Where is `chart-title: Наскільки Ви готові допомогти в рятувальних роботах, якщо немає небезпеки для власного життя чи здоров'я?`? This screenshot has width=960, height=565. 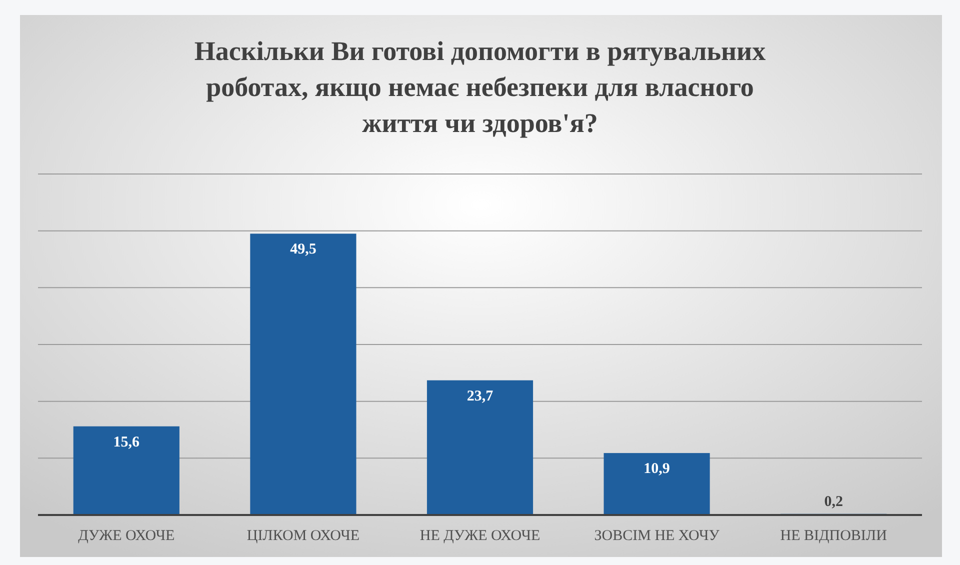
chart-title: Наскільки Ви готові допомогти в рятувальних роботах, якщо немає небезпеки для власного життя чи здоров'я? is located at coordinates (480, 87).